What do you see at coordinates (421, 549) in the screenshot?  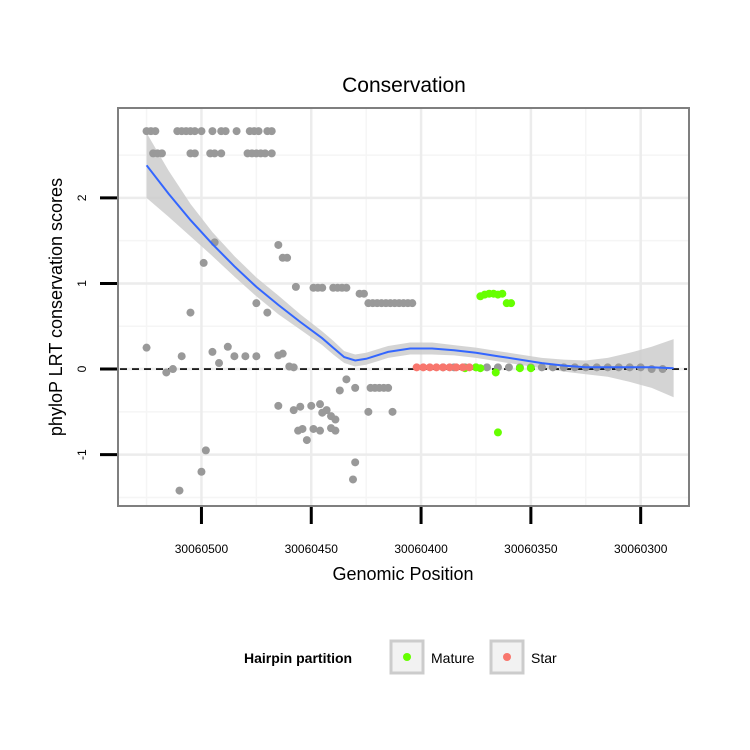 I see `x-tick-label: 30060400` at bounding box center [421, 549].